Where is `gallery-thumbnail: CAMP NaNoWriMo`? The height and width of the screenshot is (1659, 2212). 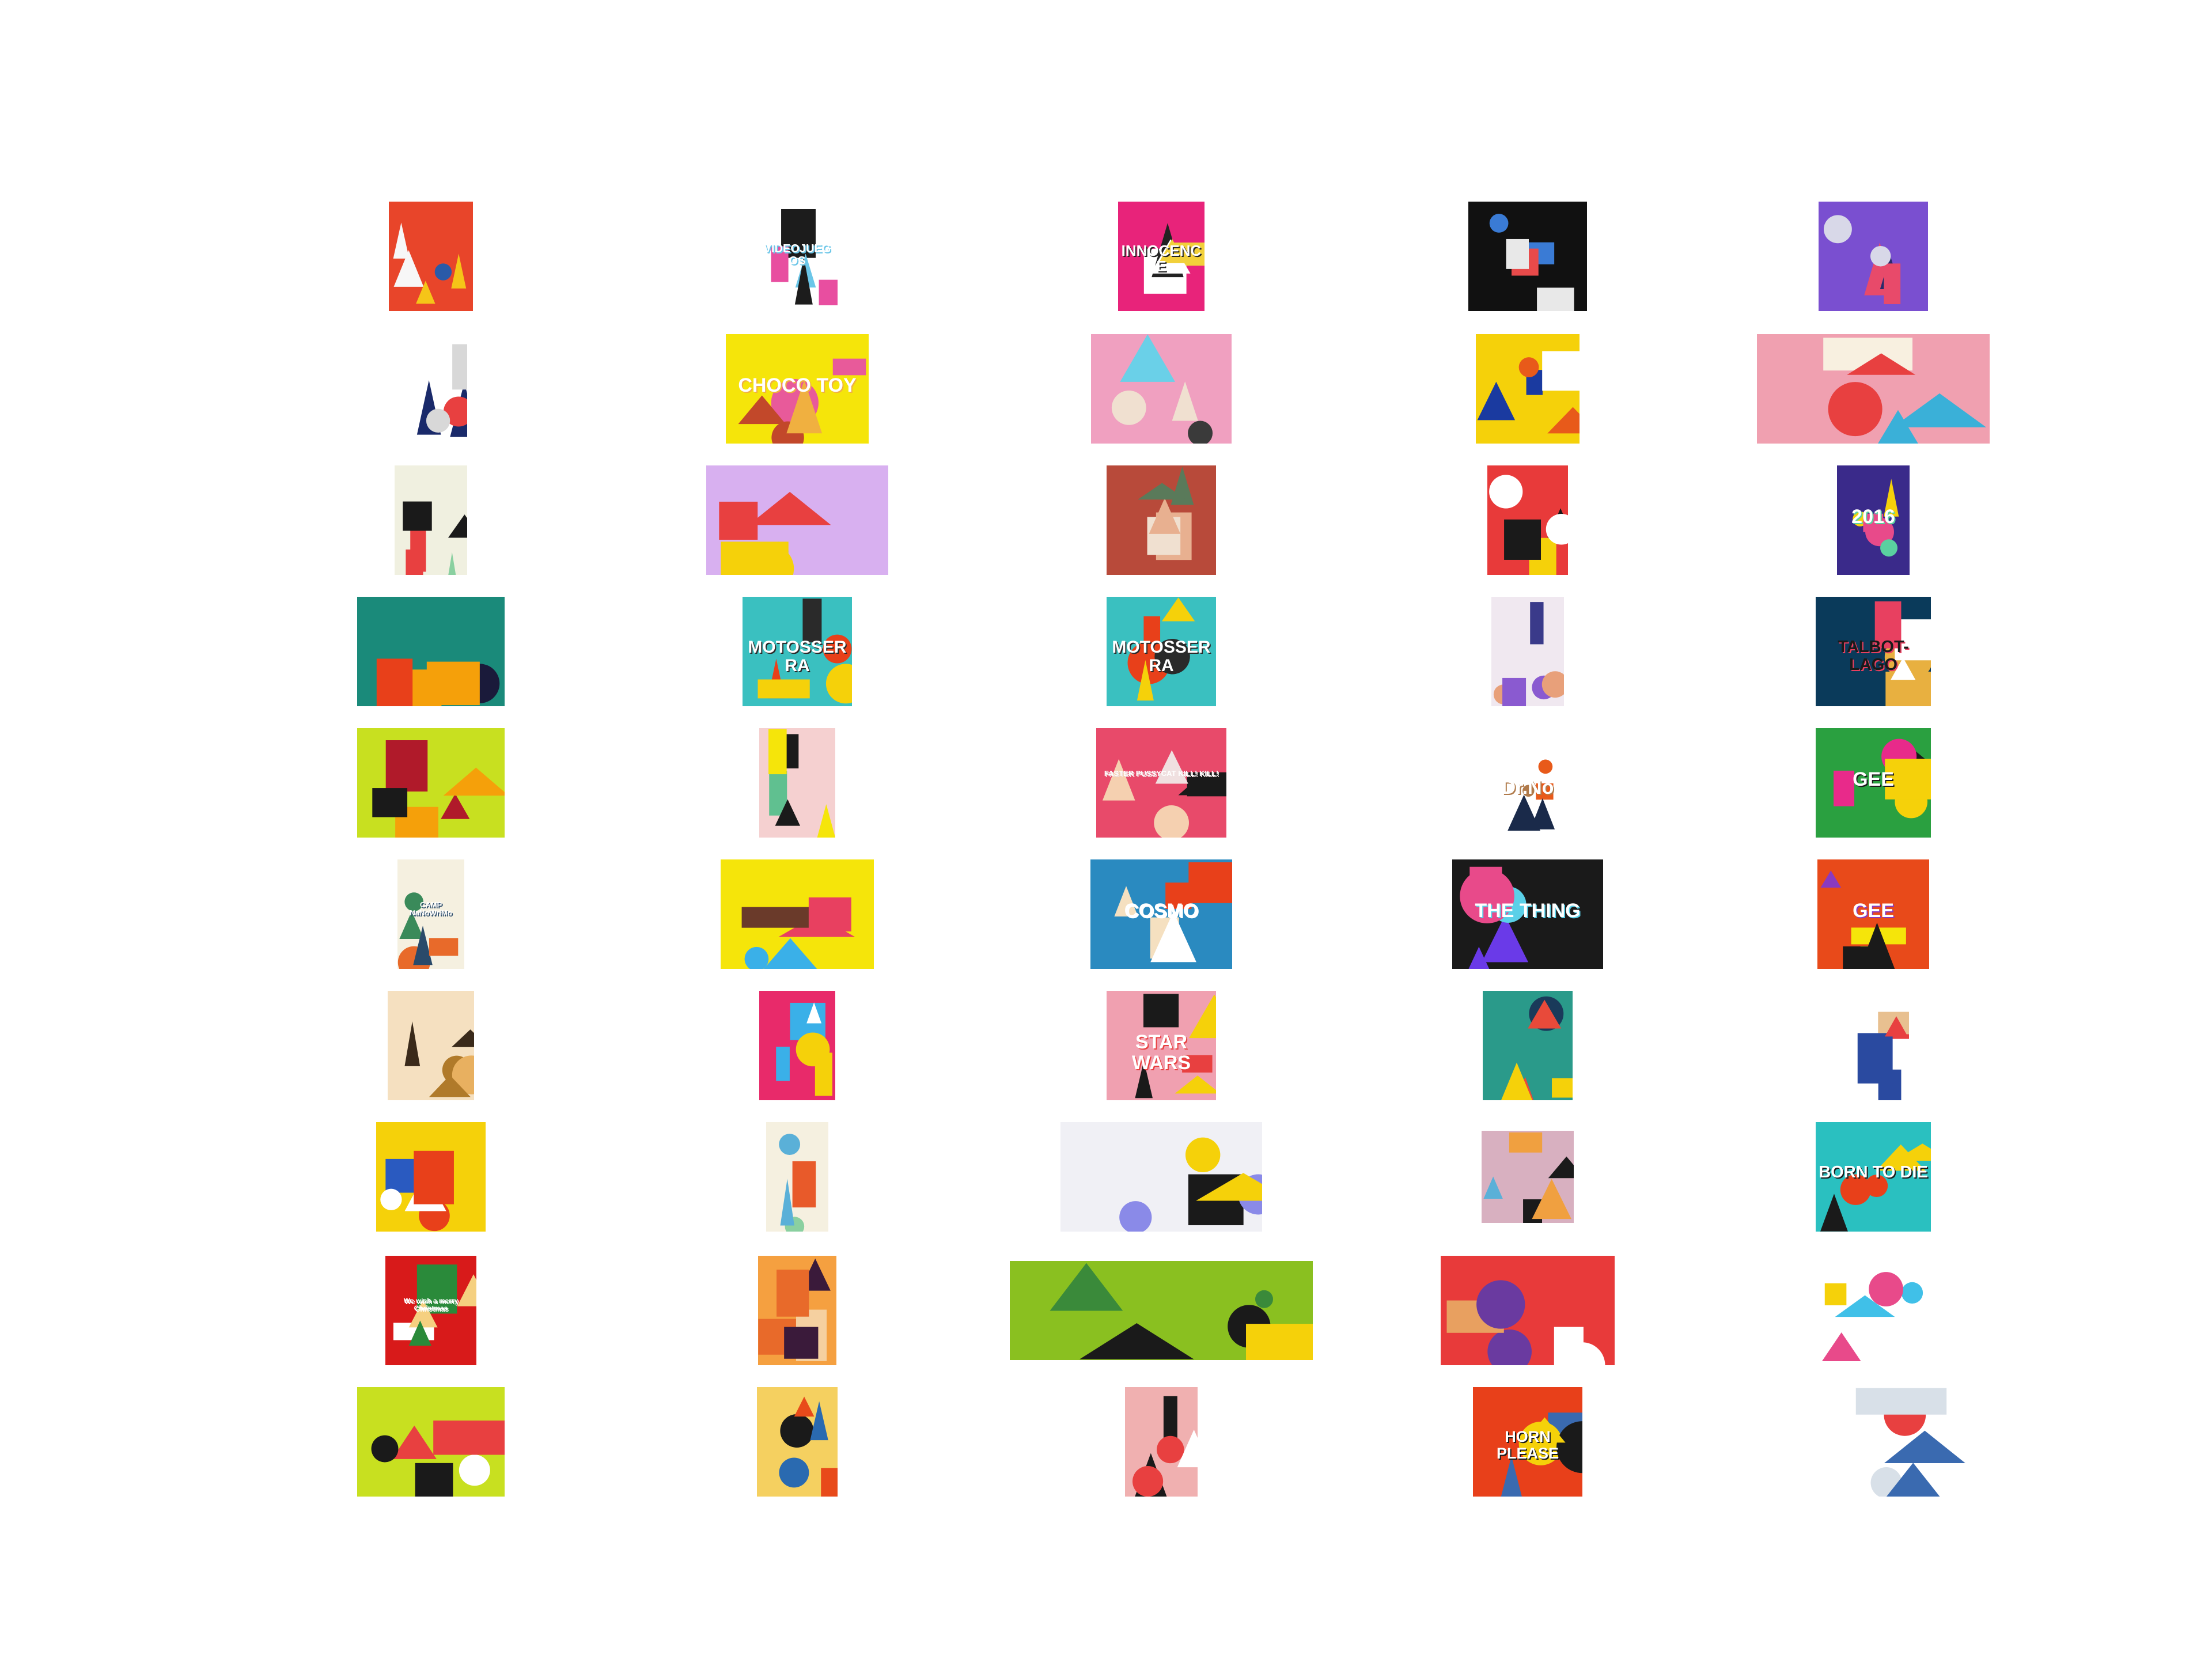 gallery-thumbnail: CAMP NaNoWriMo is located at coordinates (430, 914).